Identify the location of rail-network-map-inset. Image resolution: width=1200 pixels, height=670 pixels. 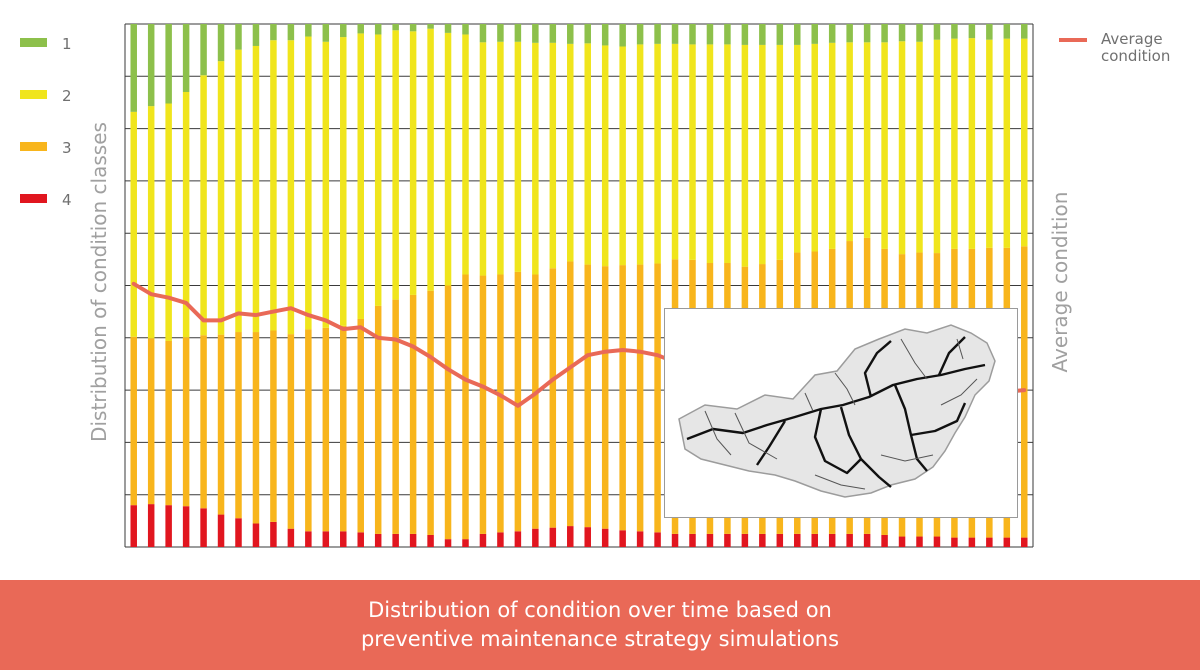
(841, 413).